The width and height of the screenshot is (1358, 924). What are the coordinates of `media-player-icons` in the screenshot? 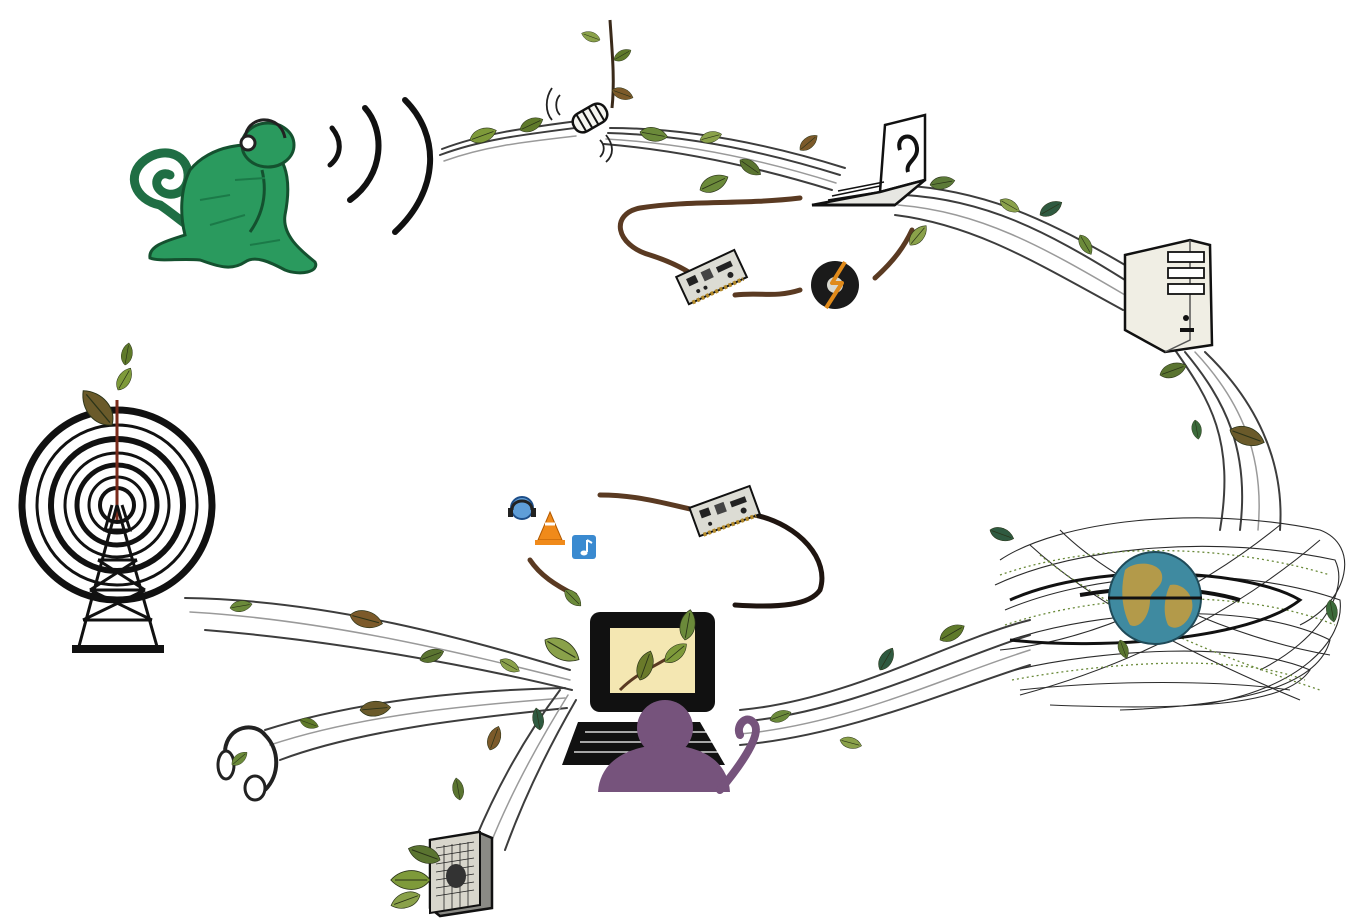 It's located at (552, 527).